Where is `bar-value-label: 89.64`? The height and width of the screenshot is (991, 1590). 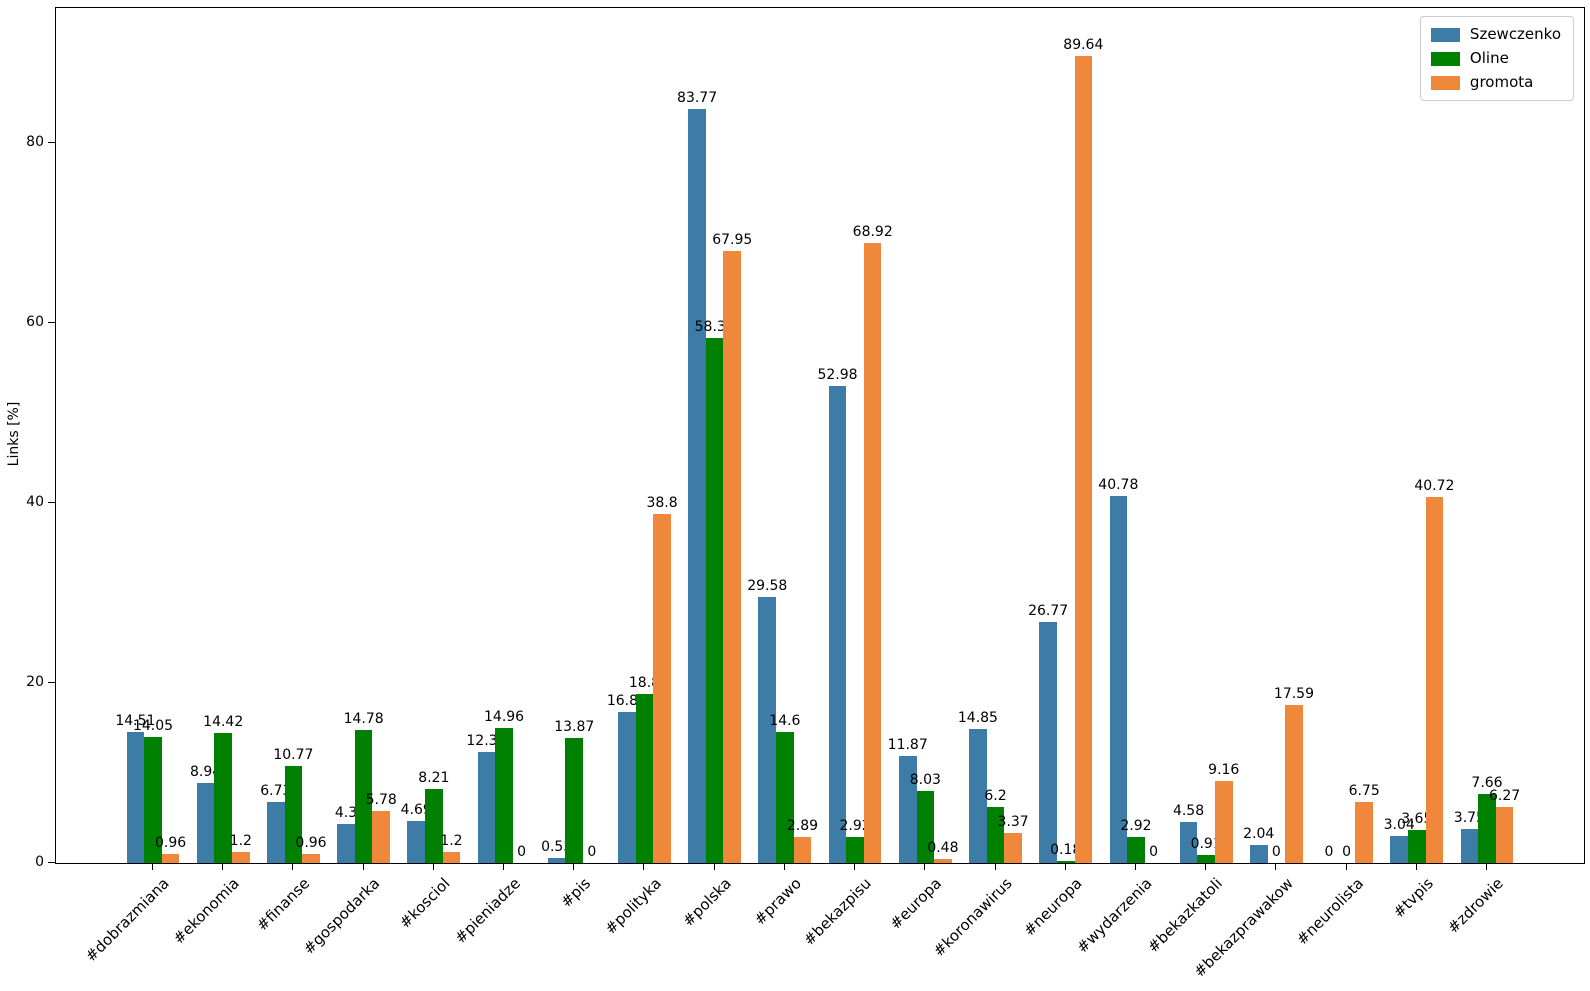 bar-value-label: 89.64 is located at coordinates (1083, 45).